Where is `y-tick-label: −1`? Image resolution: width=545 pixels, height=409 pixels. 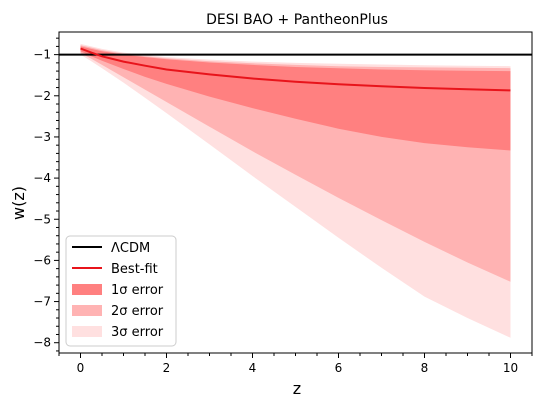 y-tick-label: −1 is located at coordinates (42, 55).